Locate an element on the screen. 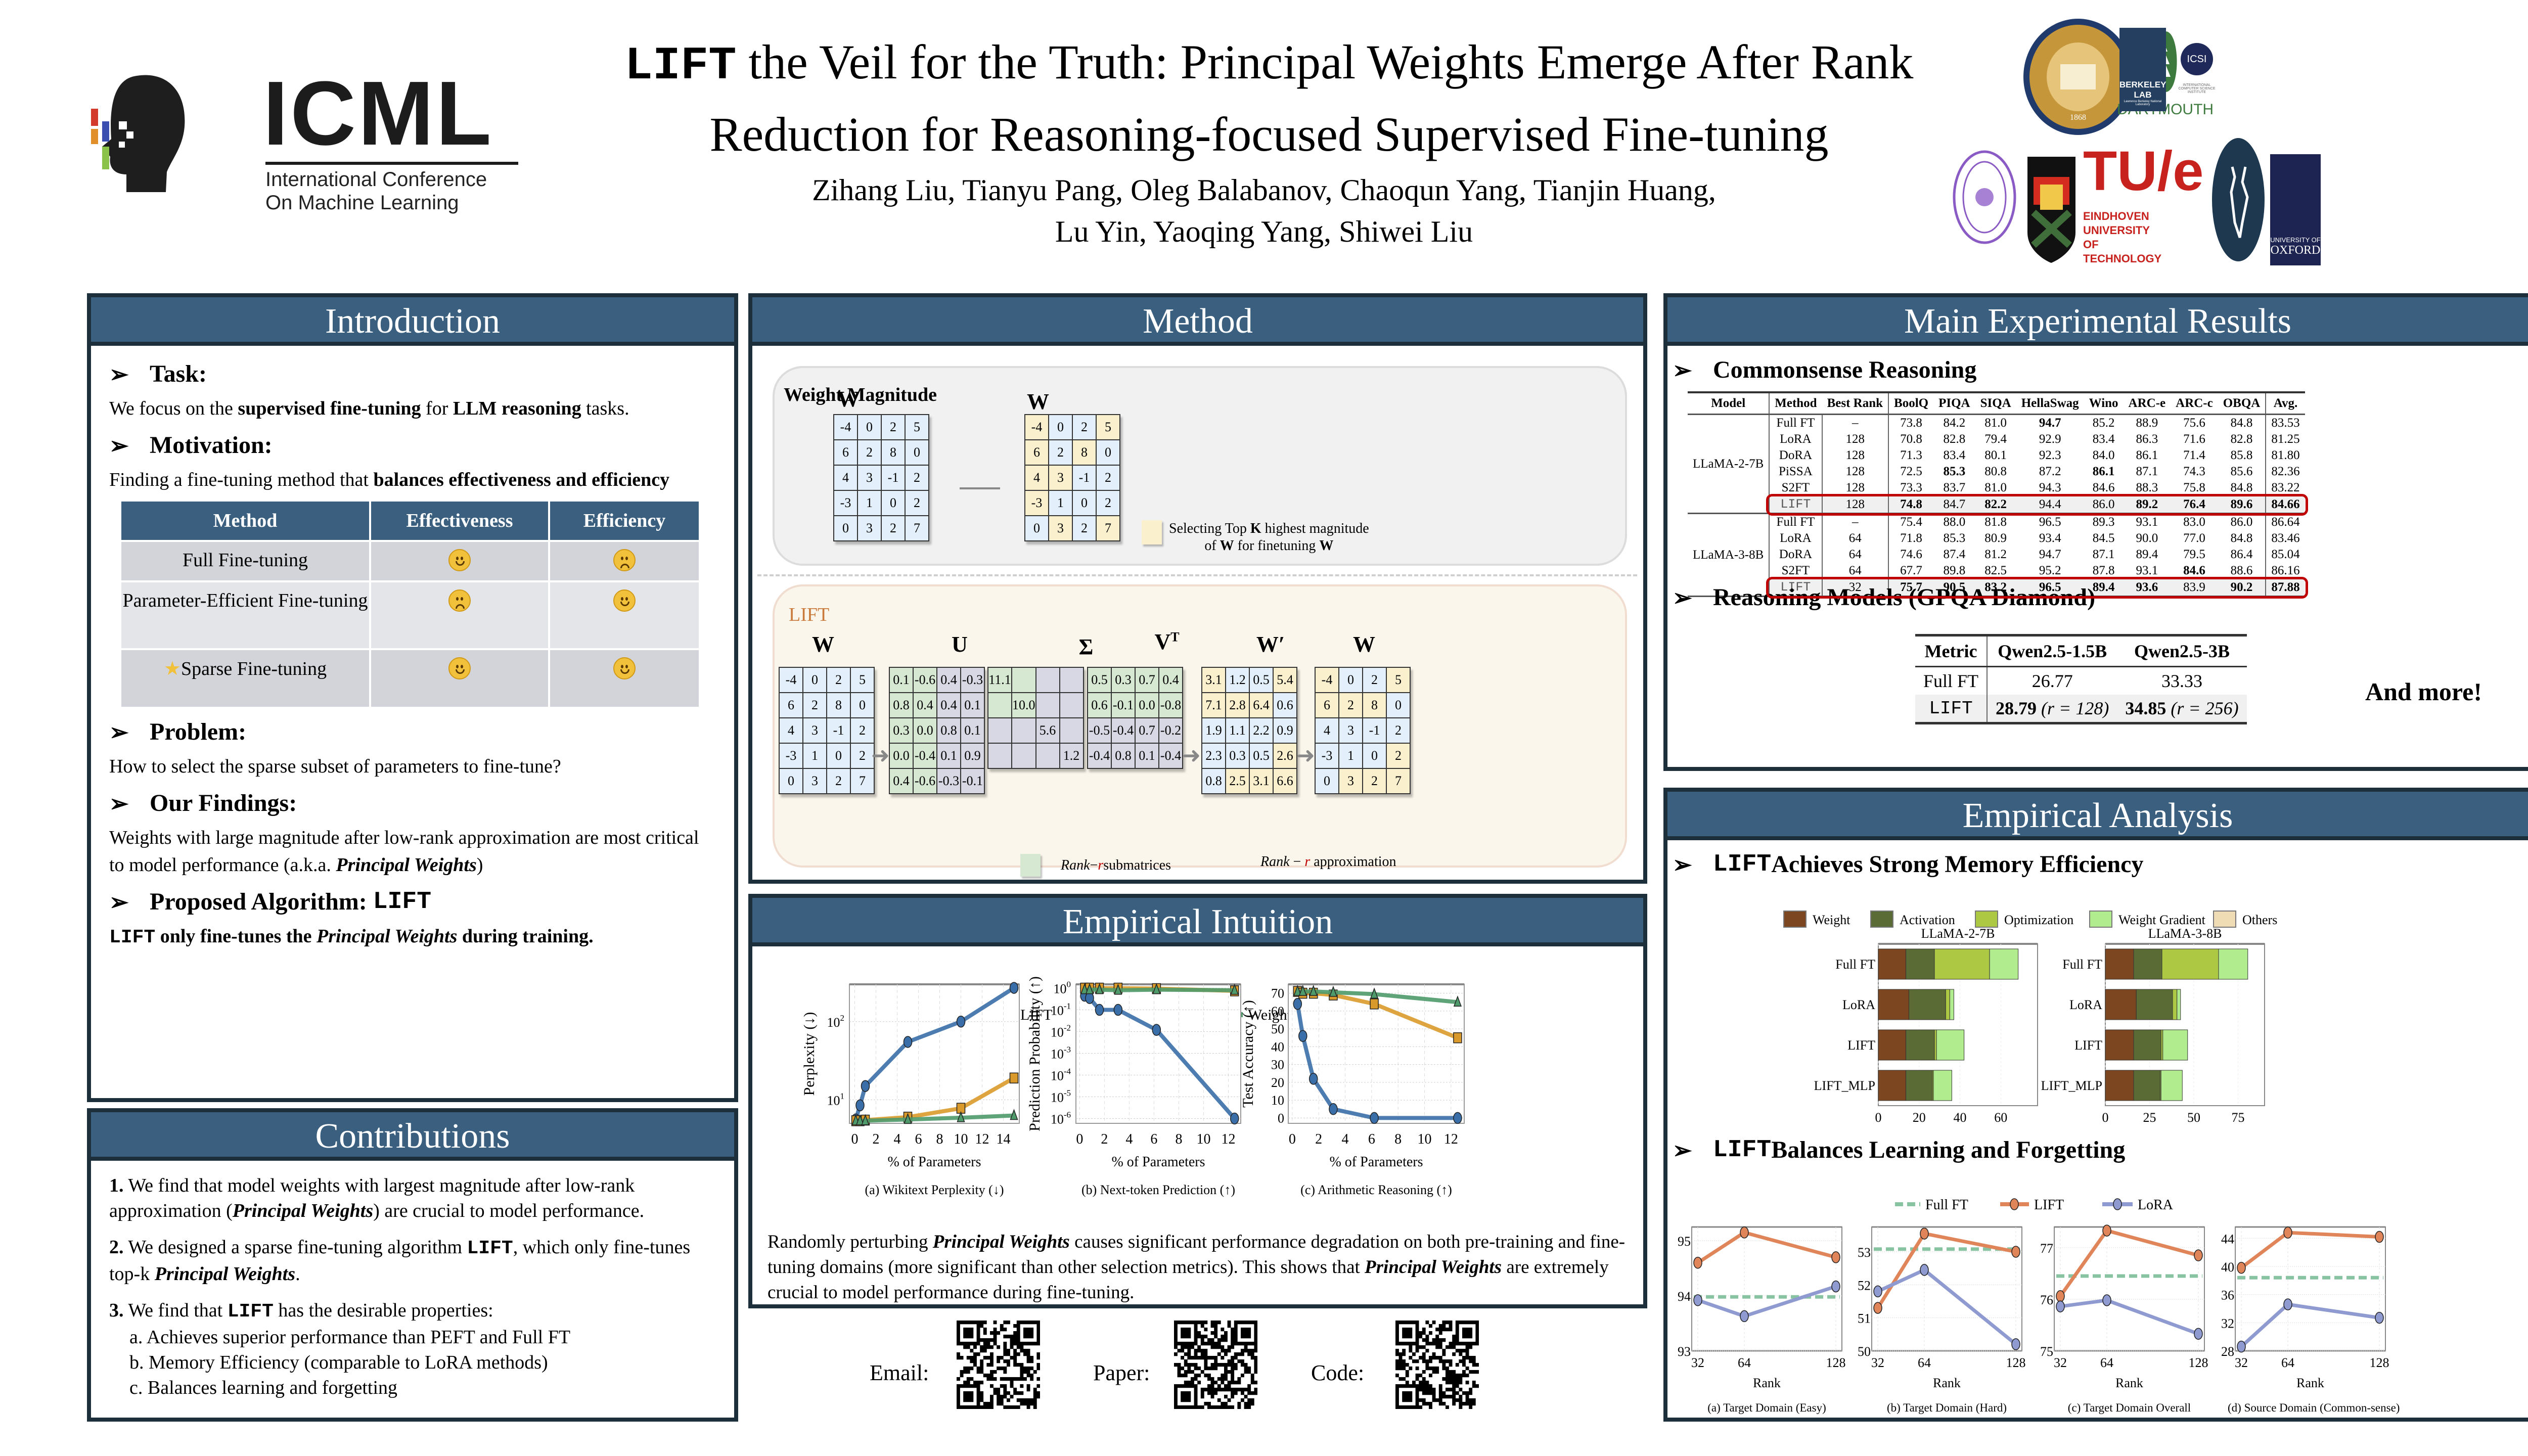 The height and width of the screenshot is (1456, 2528). paper-qr-code is located at coordinates (1216, 1365).